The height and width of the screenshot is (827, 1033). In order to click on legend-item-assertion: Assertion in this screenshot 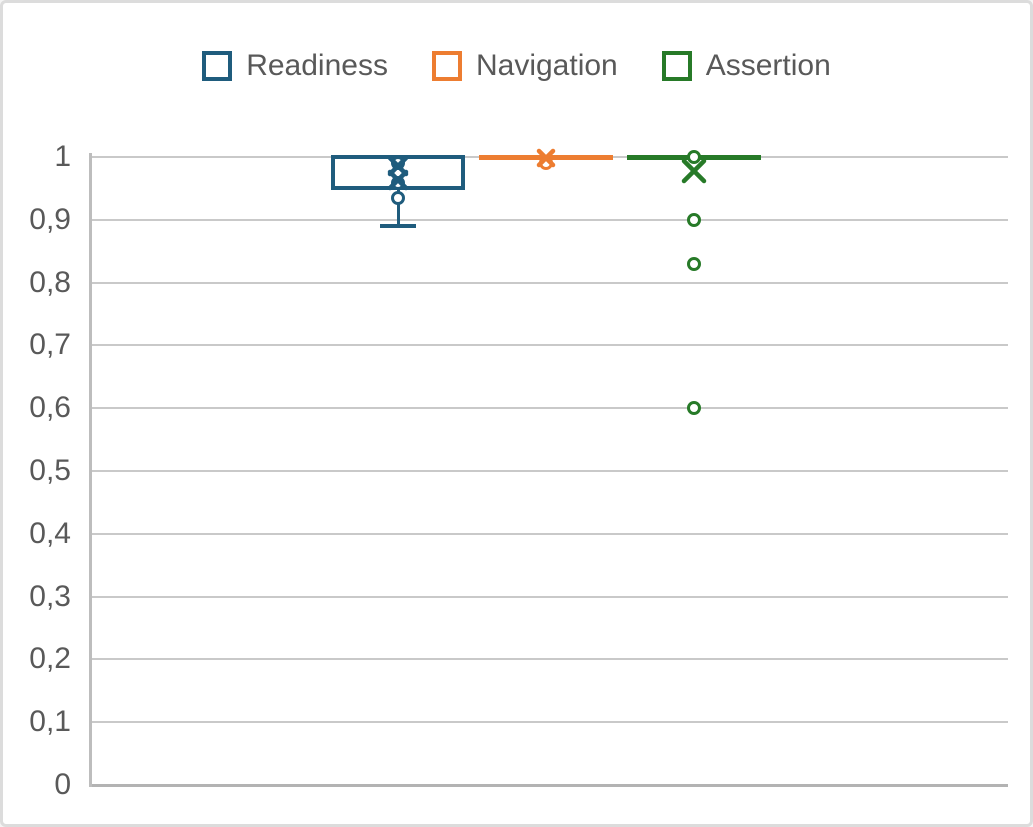, I will do `click(746, 65)`.